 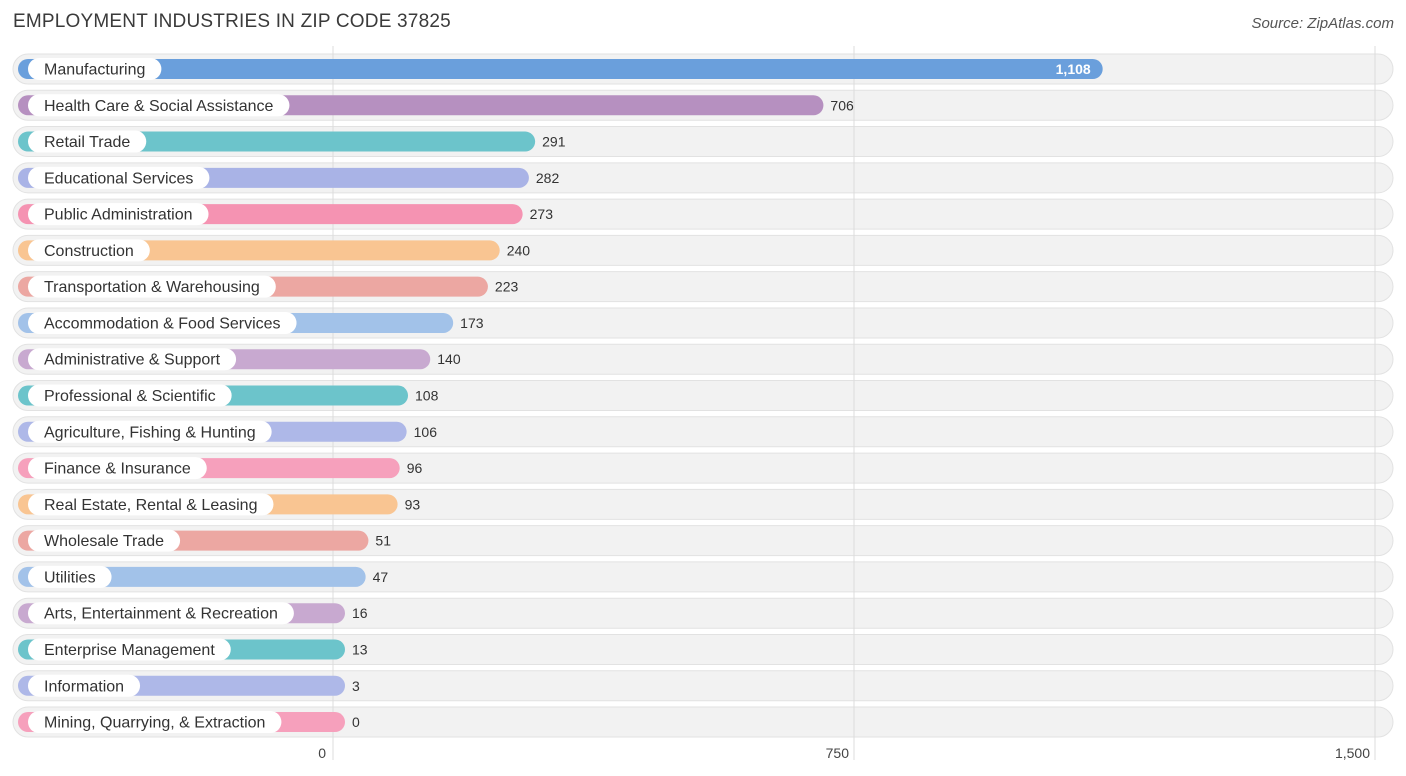 I want to click on bar-row: Public Administration 273, so click(x=286, y=214).